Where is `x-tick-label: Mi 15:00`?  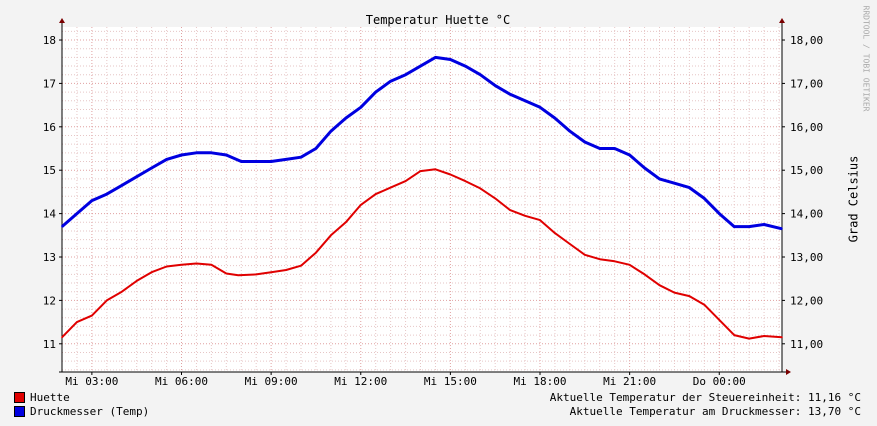 x-tick-label: Mi 15:00 is located at coordinates (450, 381).